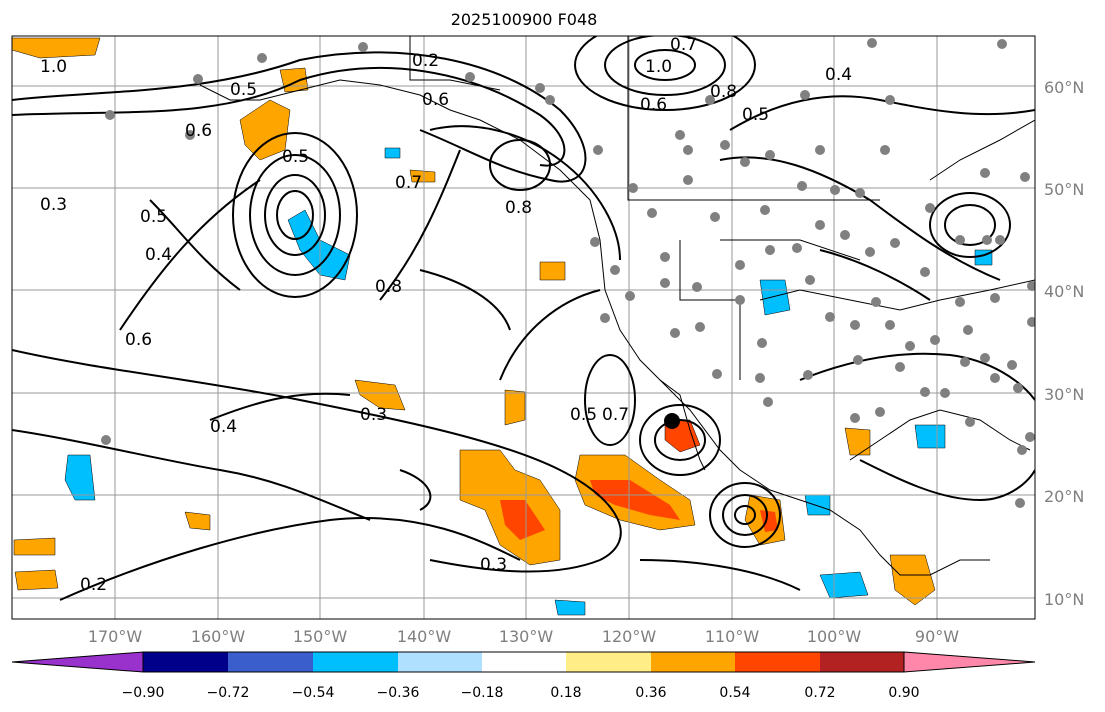 The width and height of the screenshot is (1105, 712). I want to click on lat-label-50n: 50°N, so click(1064, 189).